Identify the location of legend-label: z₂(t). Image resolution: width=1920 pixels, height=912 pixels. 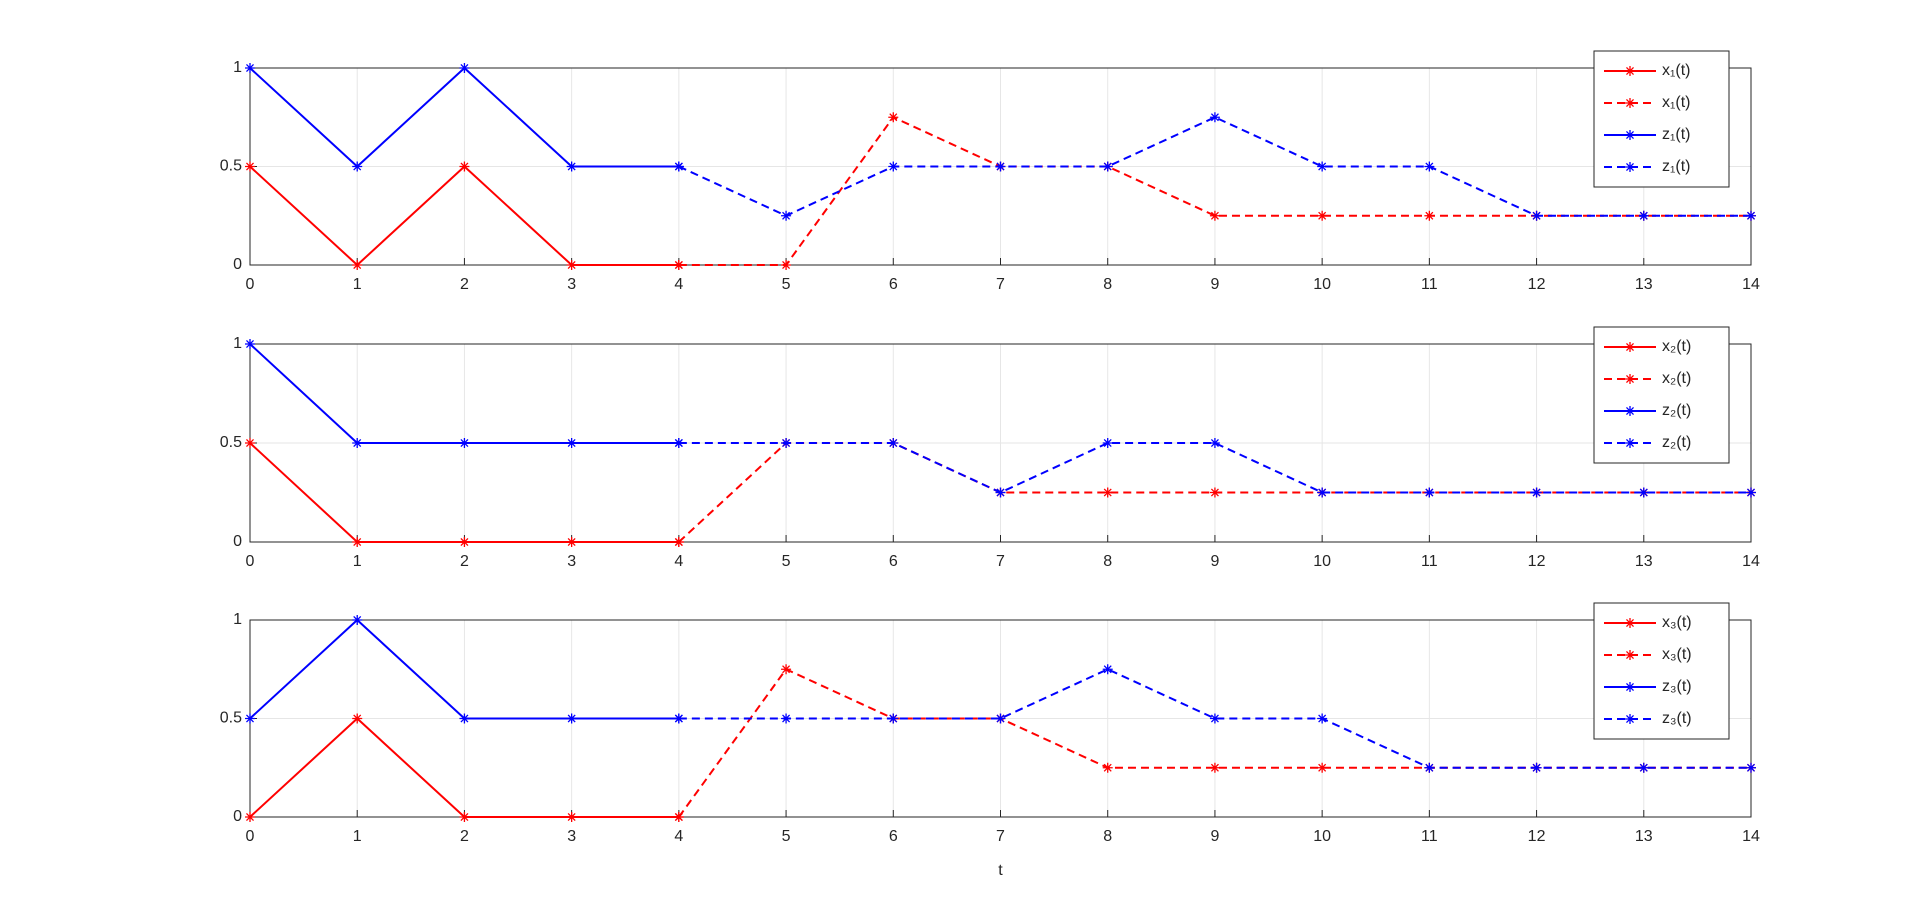
(1676, 442).